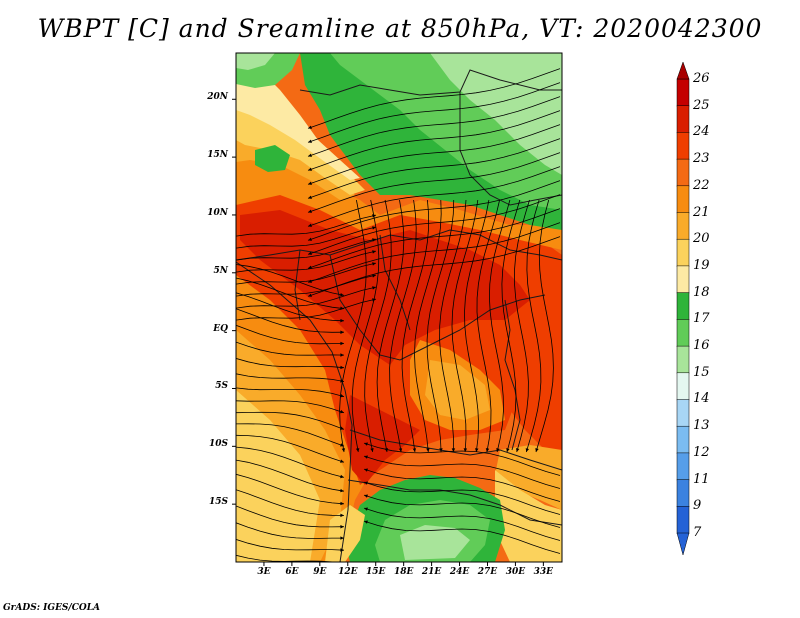 Image resolution: width=800 pixels, height=618 pixels. I want to click on border-sahel, so click(399, 245).